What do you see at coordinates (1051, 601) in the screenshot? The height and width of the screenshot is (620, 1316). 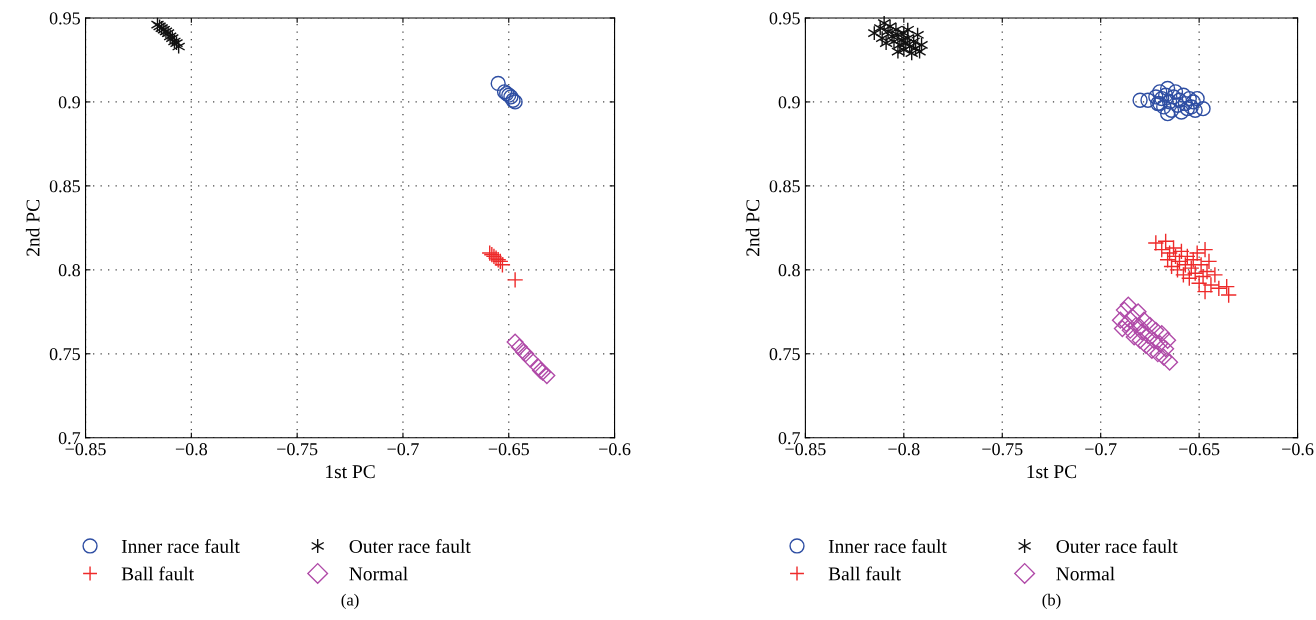 I see `text: (b)` at bounding box center [1051, 601].